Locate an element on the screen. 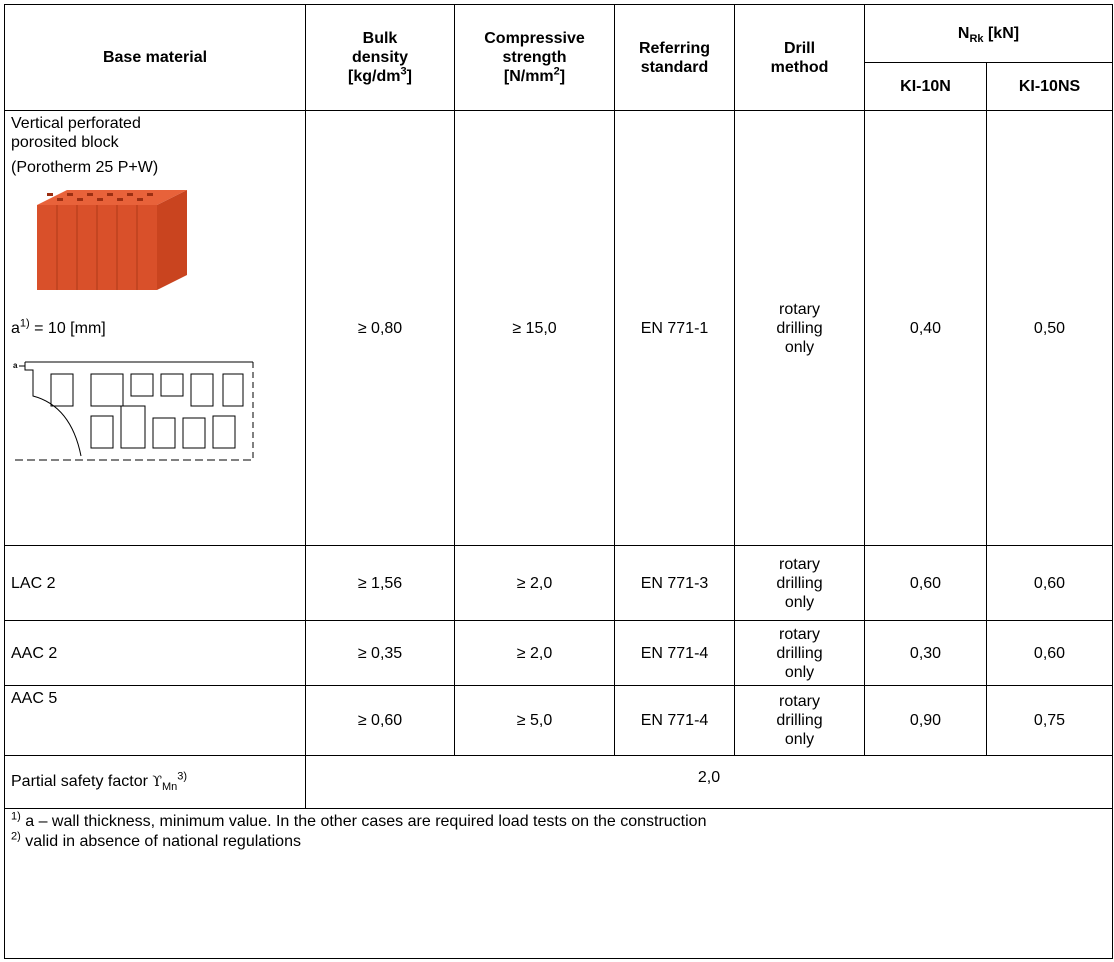  header-cell: NRk [kN] is located at coordinates (988, 33).